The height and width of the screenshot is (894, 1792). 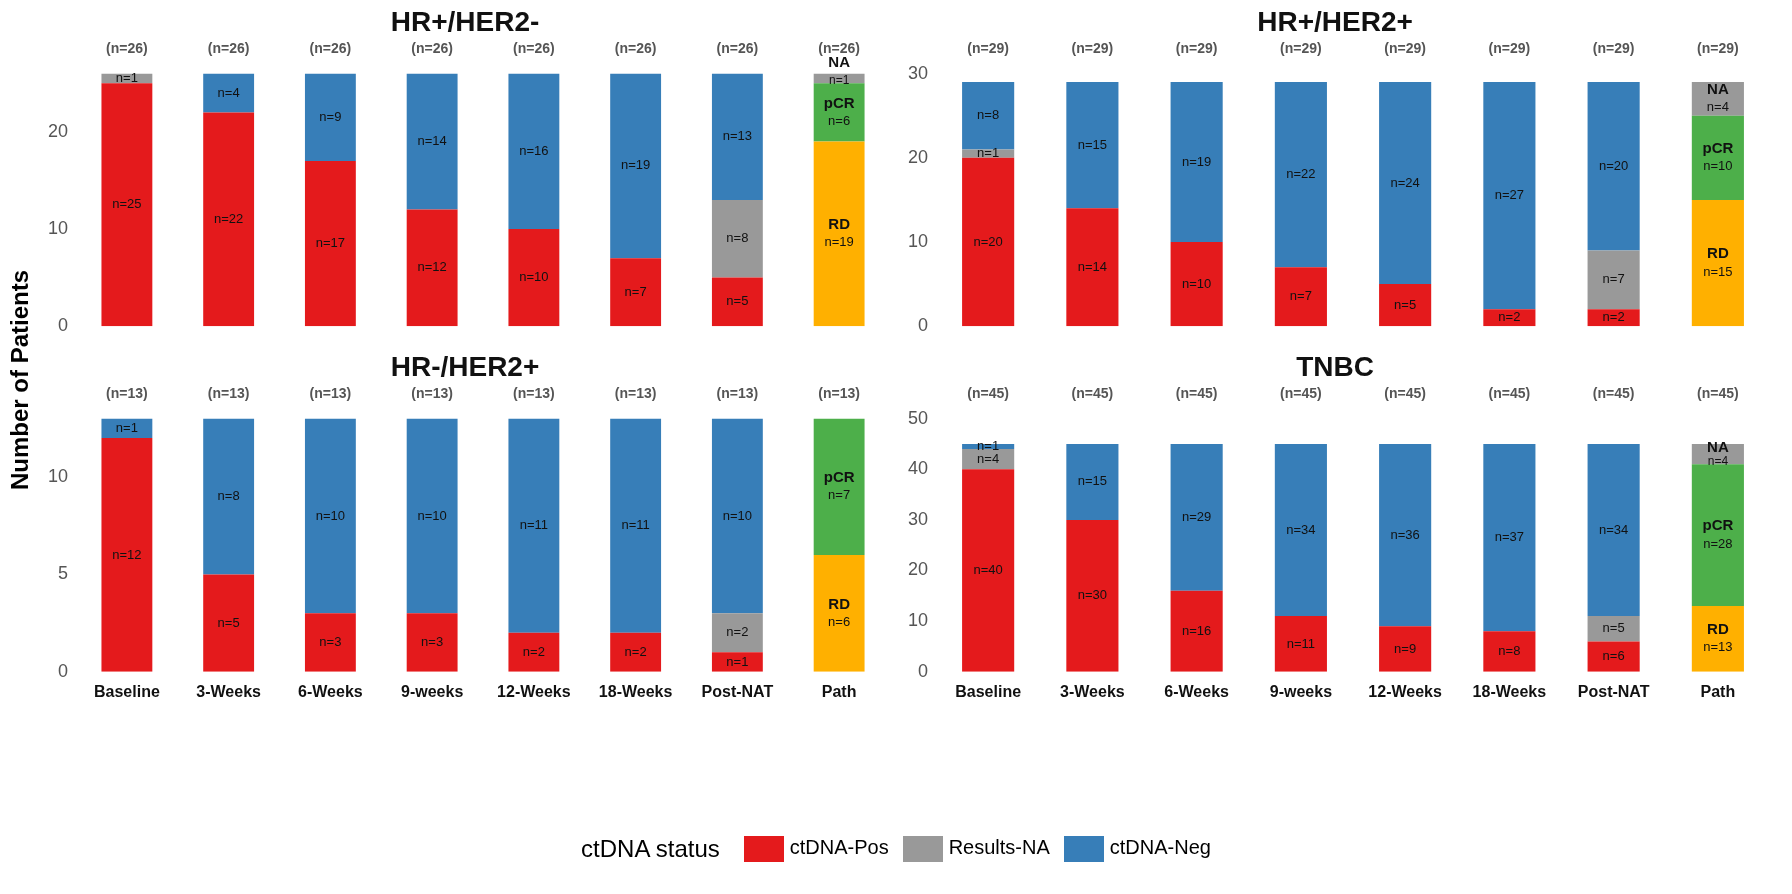 I want to click on y-tick-label: 20, so click(x=918, y=156).